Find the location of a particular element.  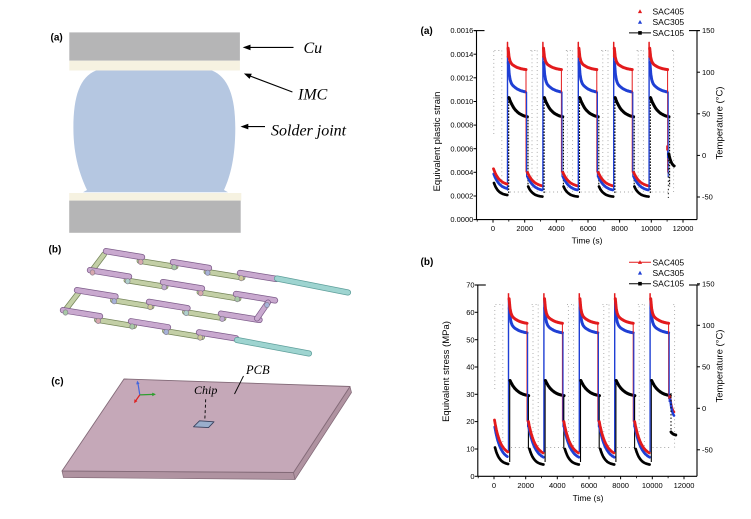

svg-text: Equivalent stress (MPa) is located at coordinates (446, 371).